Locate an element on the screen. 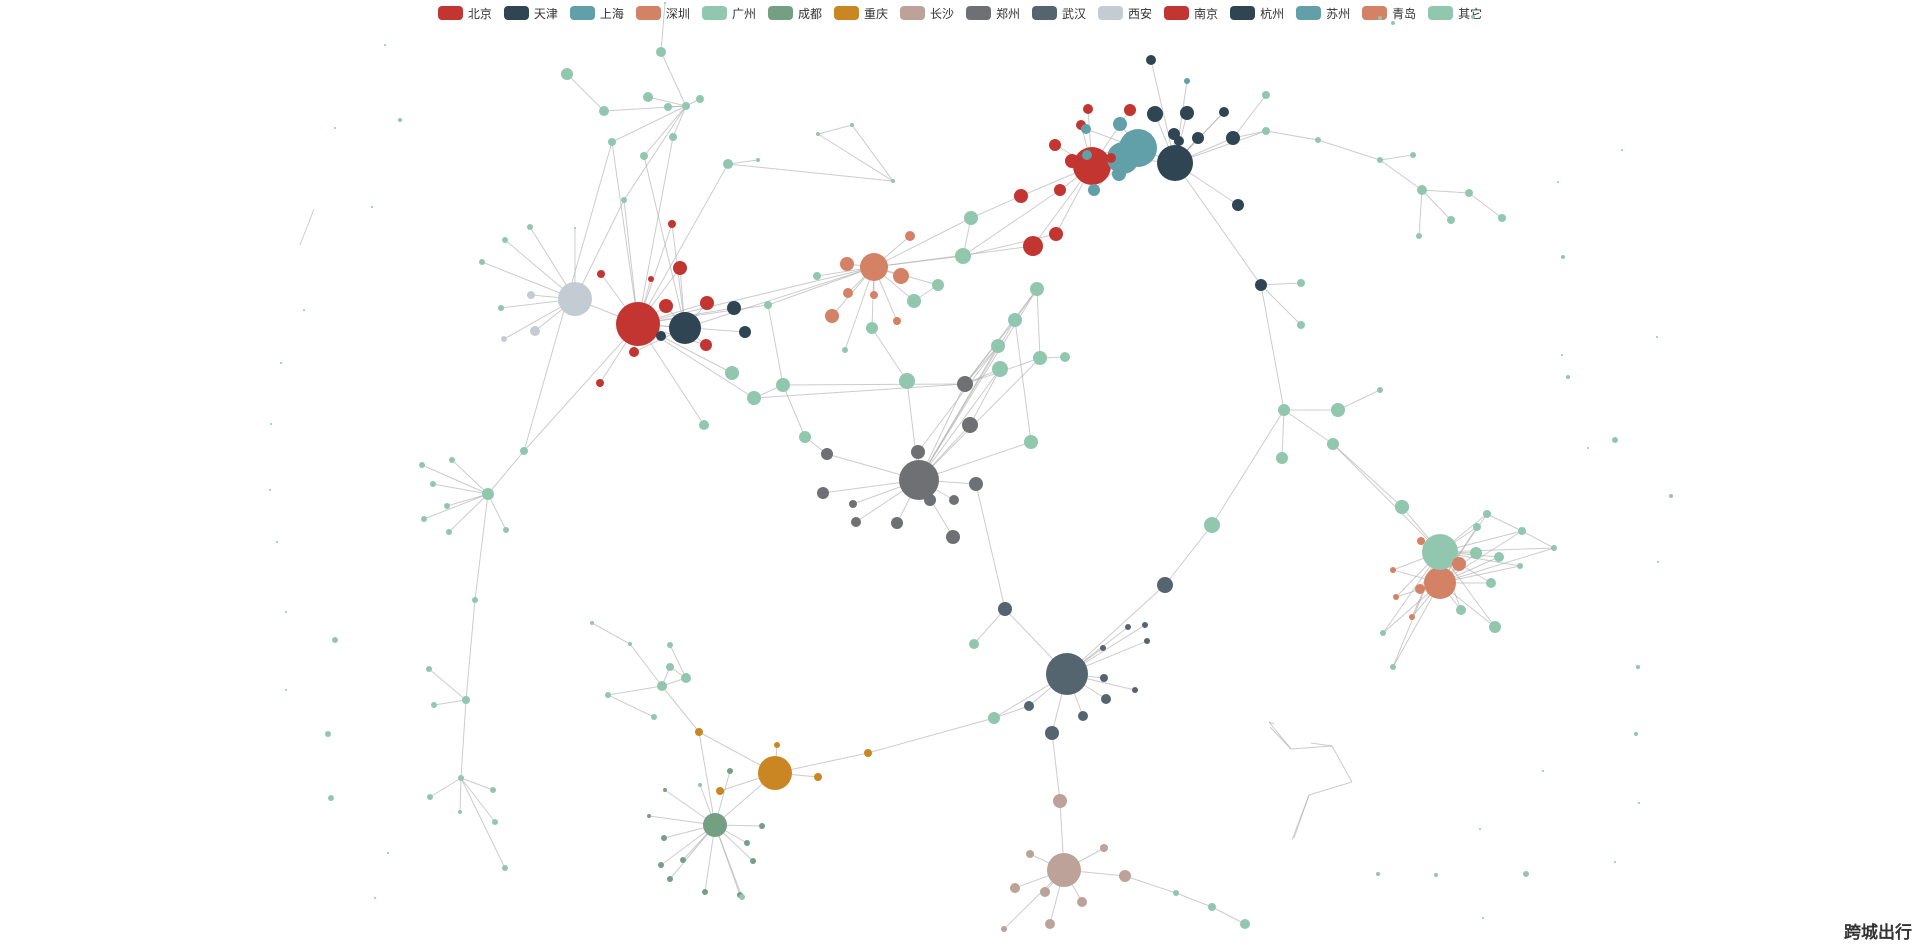 This screenshot has height=945, width=1920. legend-item: 其它 is located at coordinates (1455, 13).